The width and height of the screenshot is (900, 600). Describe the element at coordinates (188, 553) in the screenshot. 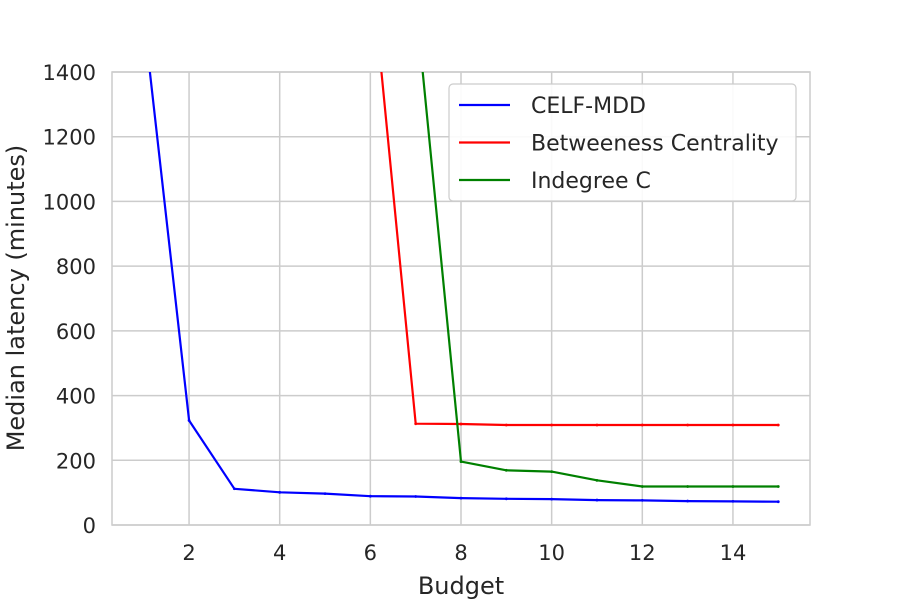

I see `x-tick-label: 2` at that location.